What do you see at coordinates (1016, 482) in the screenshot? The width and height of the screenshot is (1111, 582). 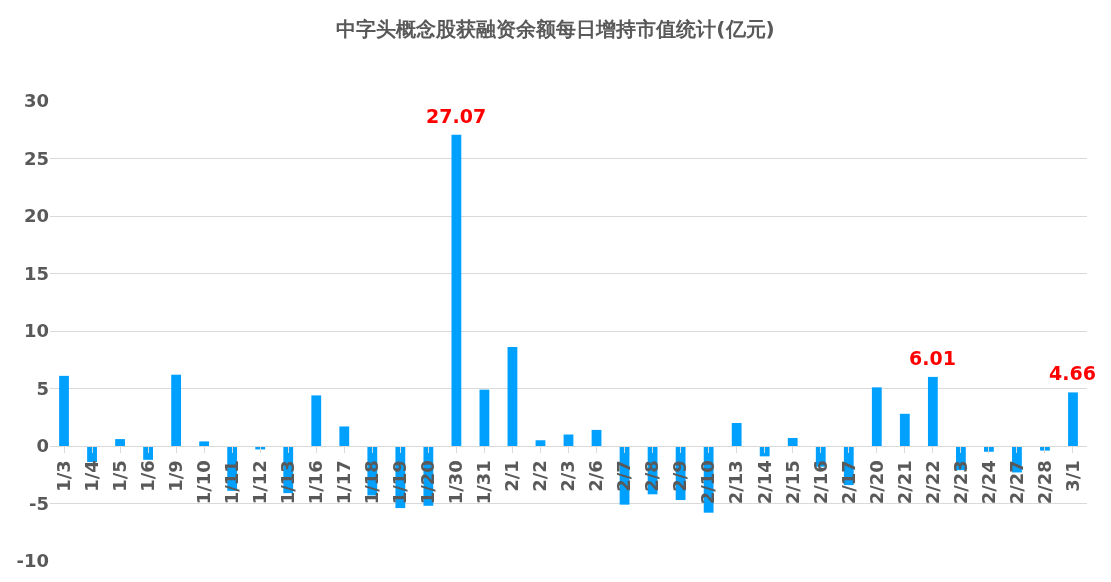 I see `x-tick-label: 2/27` at bounding box center [1016, 482].